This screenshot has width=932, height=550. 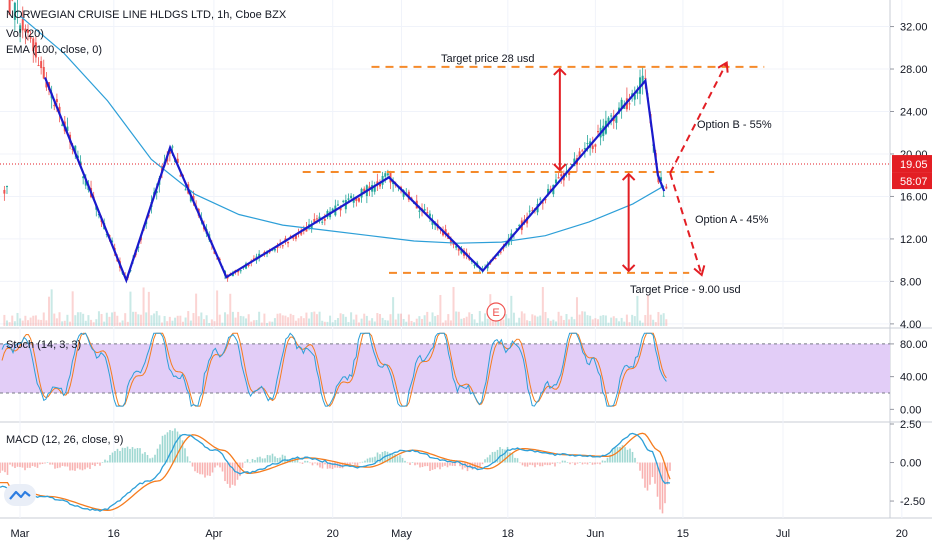 I want to click on stoch-k-line, so click(x=334, y=369).